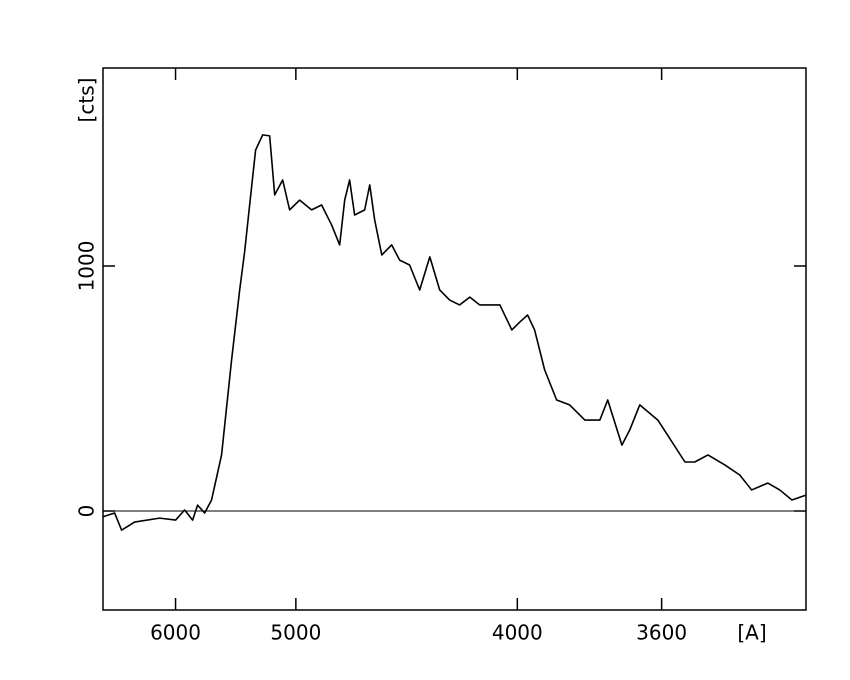 This screenshot has height=680, width=850. I want to click on x-tick-label: 6000, so click(175, 633).